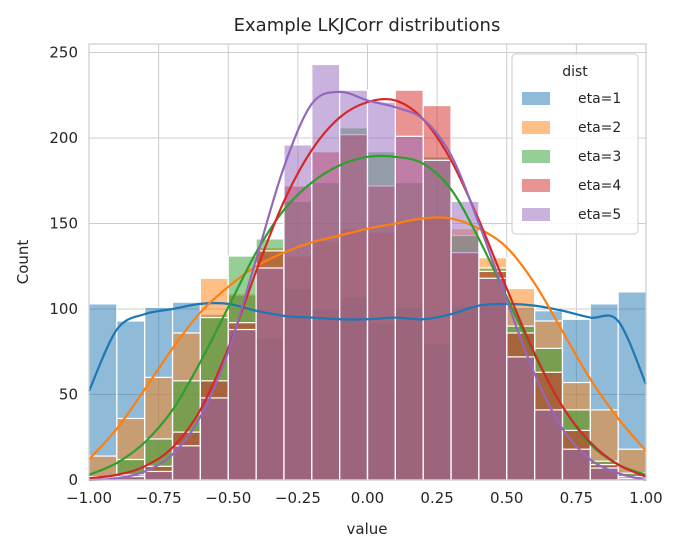 The image size is (680, 553). Describe the element at coordinates (63, 224) in the screenshot. I see `y-tick-label: 150` at that location.